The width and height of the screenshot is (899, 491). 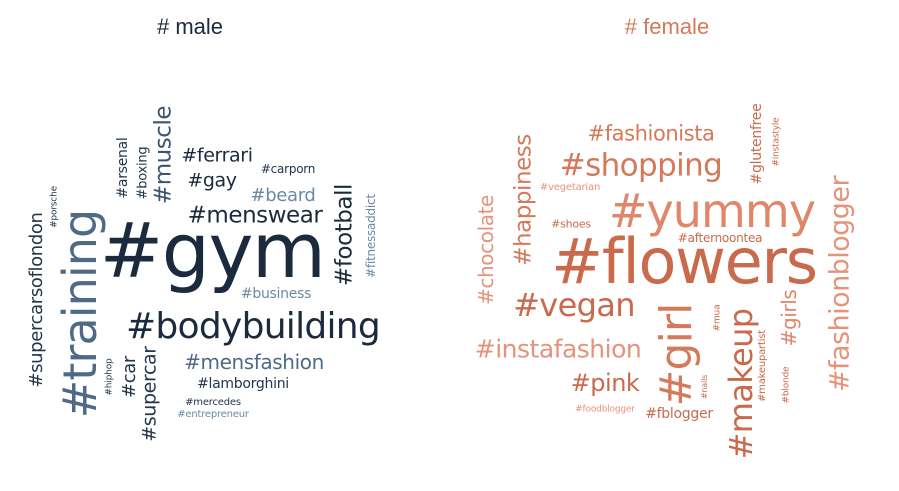 What do you see at coordinates (786, 385) in the screenshot?
I see `female-hashtag-blonde: #blonde` at bounding box center [786, 385].